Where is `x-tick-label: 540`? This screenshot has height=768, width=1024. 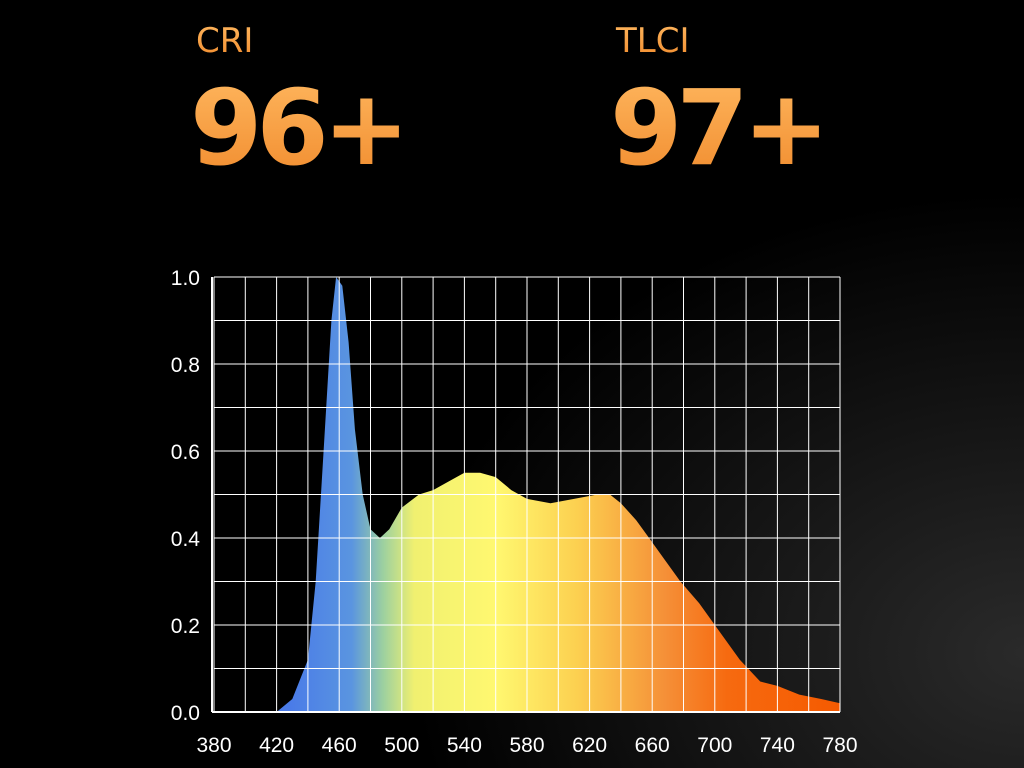 x-tick-label: 540 is located at coordinates (464, 745).